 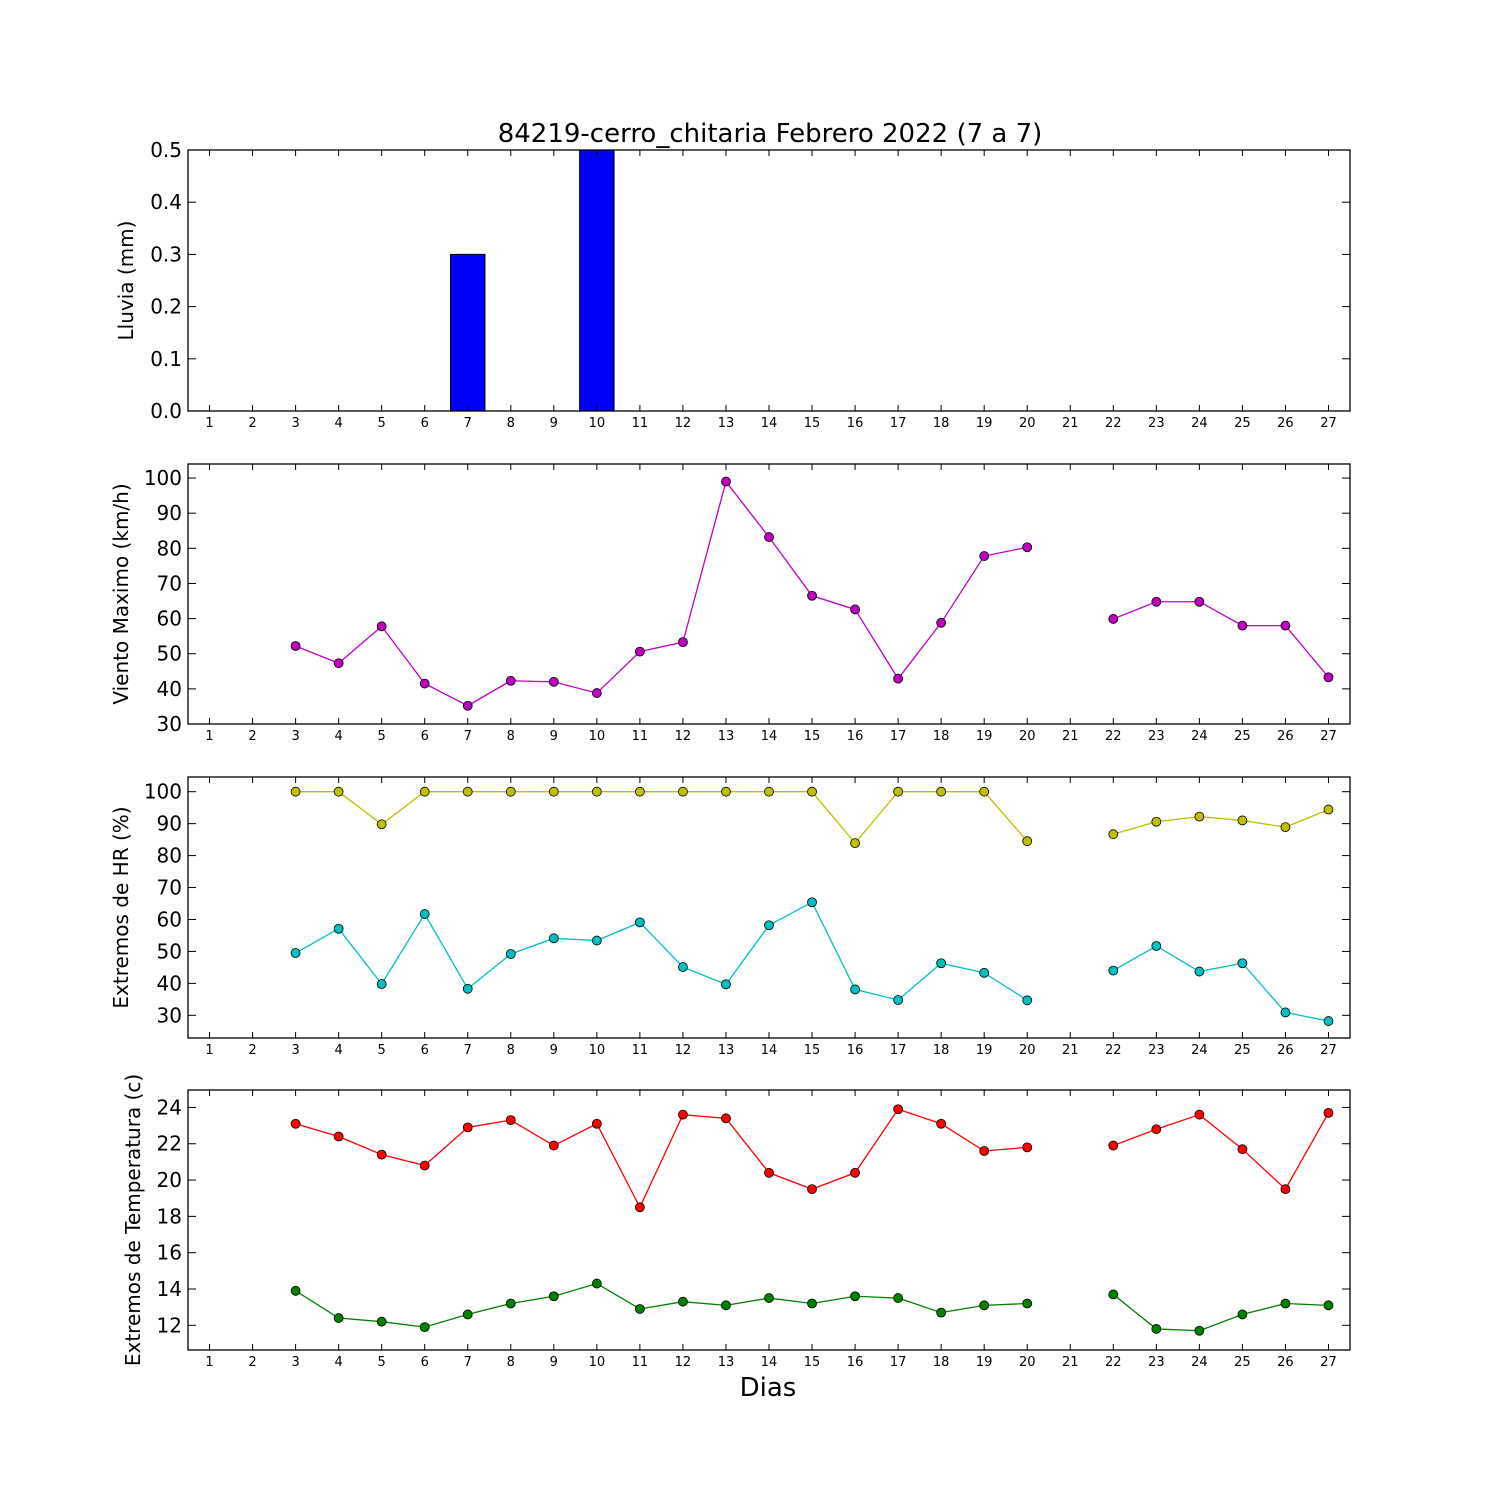 What do you see at coordinates (295, 736) in the screenshot?
I see `wind-xtick-label-3: 3` at bounding box center [295, 736].